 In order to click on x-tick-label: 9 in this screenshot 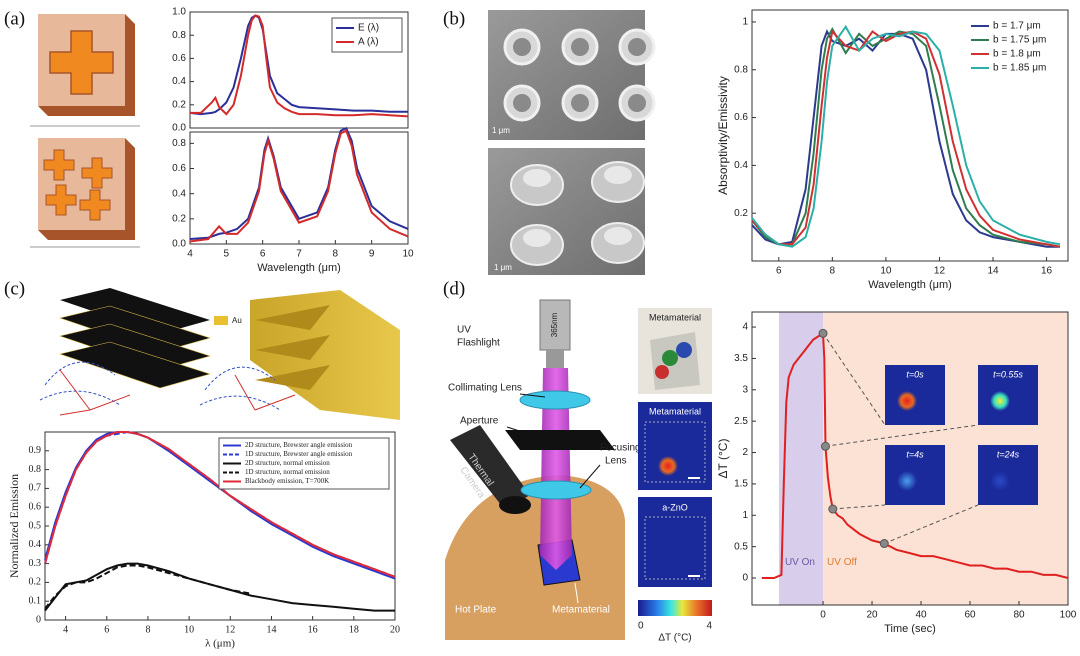, I will do `click(372, 254)`.